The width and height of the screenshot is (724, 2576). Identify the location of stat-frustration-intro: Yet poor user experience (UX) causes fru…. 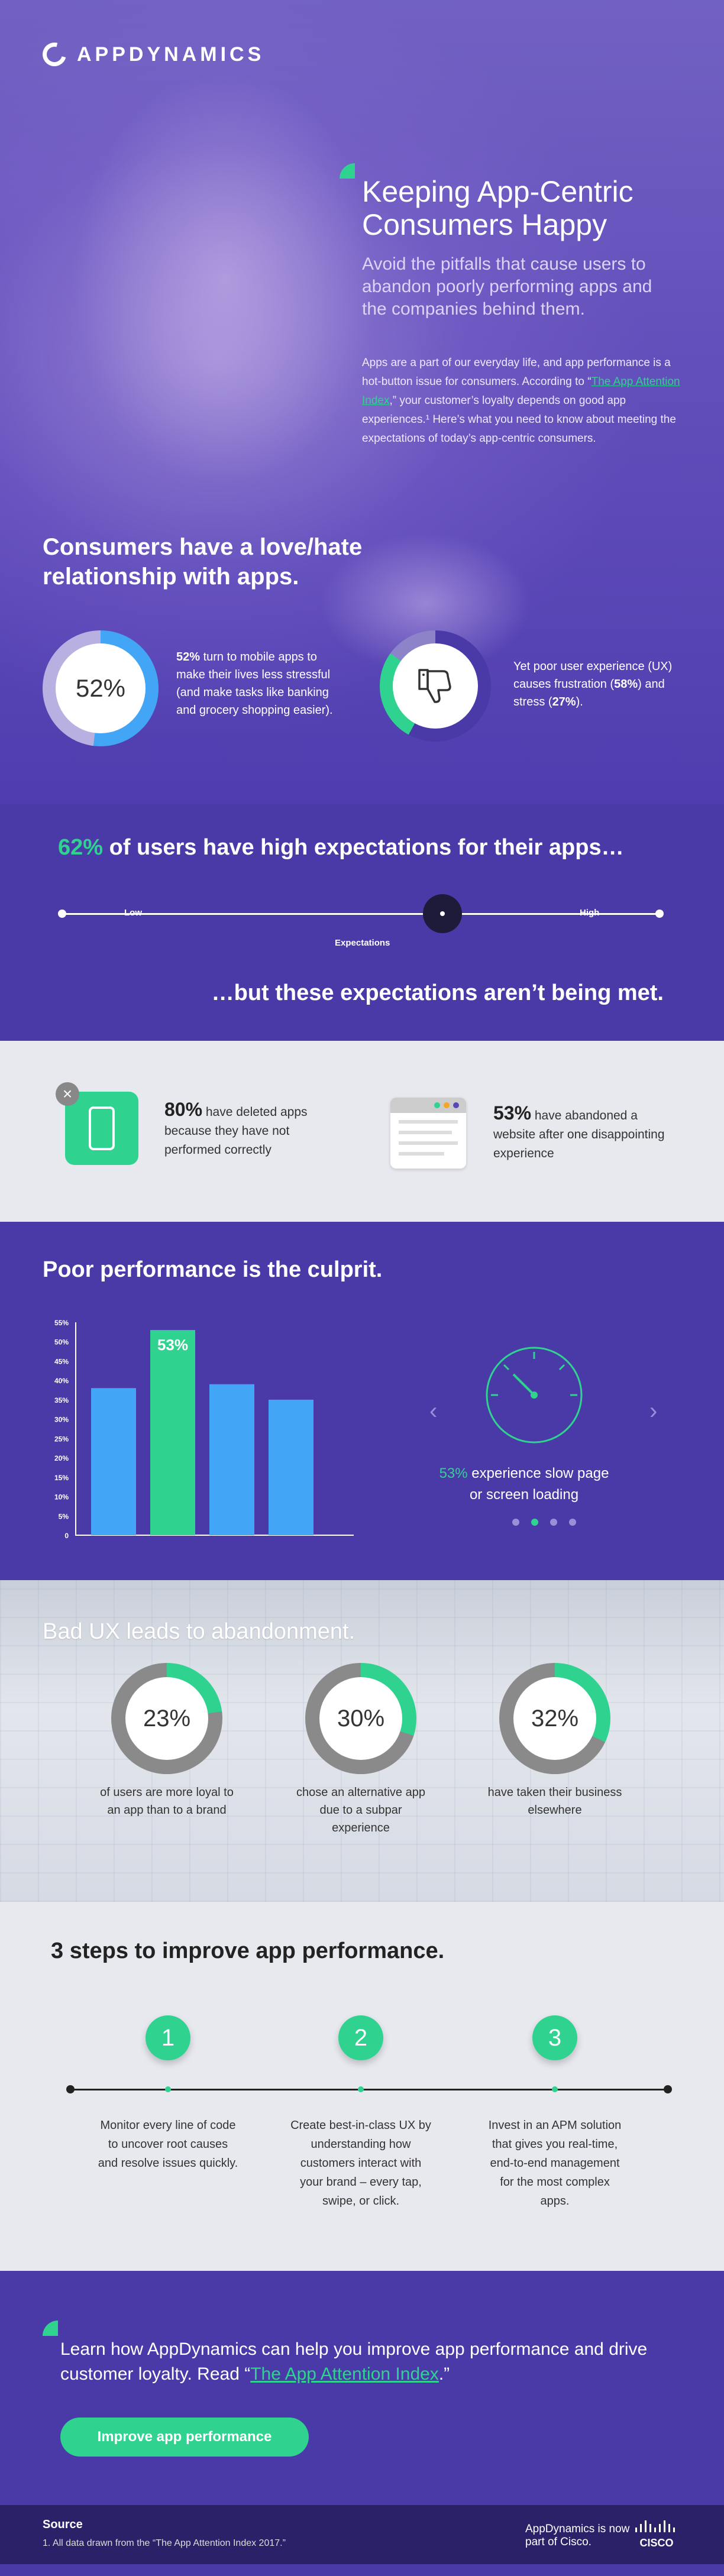
(593, 676).